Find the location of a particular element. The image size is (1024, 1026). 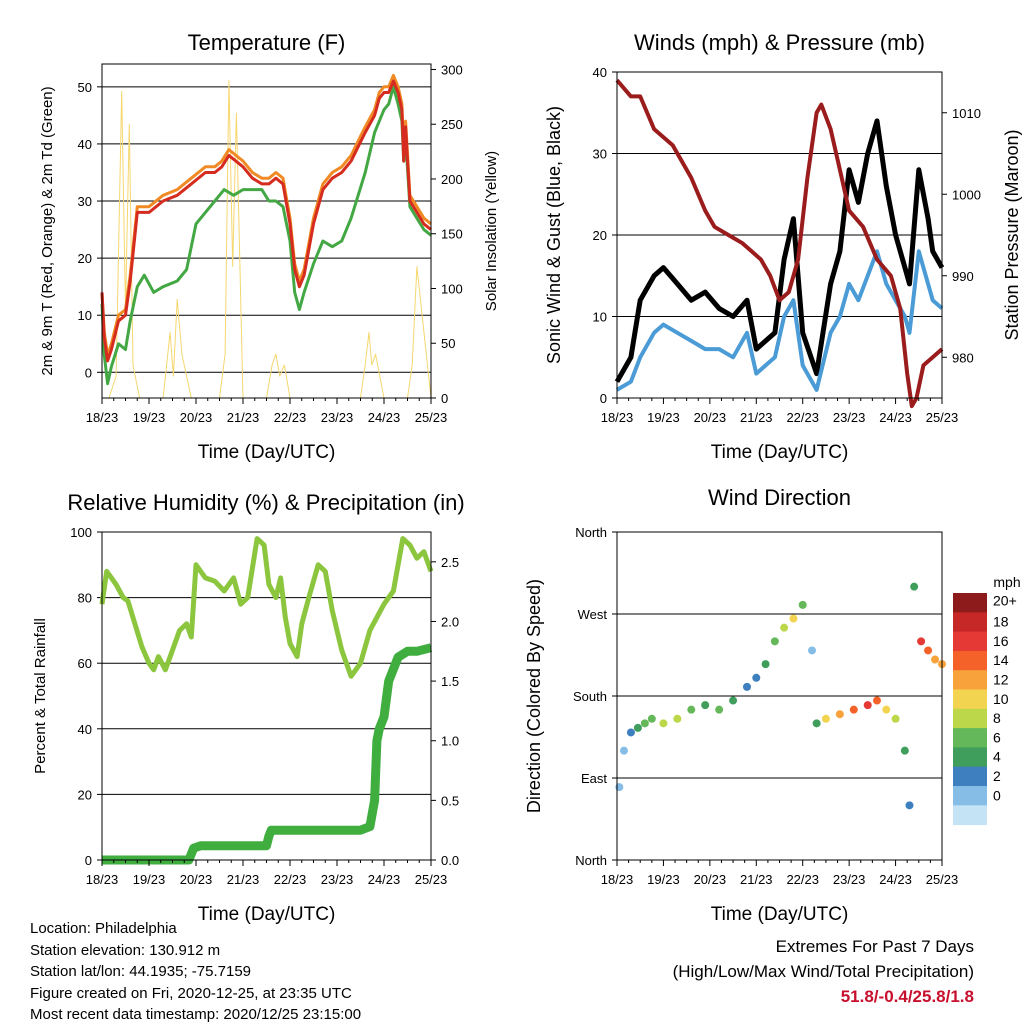

y-axis-label: 2m & 9m T (Red, Orange) & 2m Td (Green) is located at coordinates (47, 230).